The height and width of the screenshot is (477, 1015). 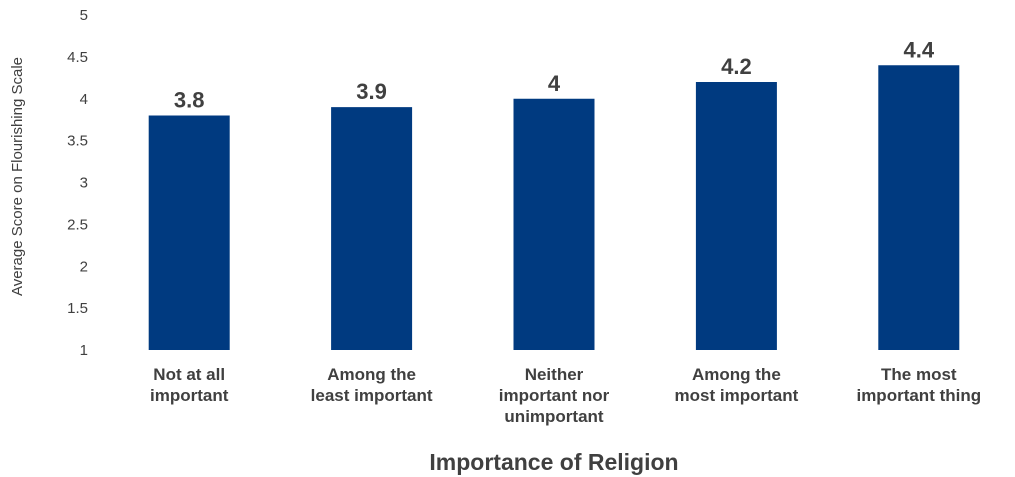 What do you see at coordinates (371, 91) in the screenshot?
I see `data-label: 3.9` at bounding box center [371, 91].